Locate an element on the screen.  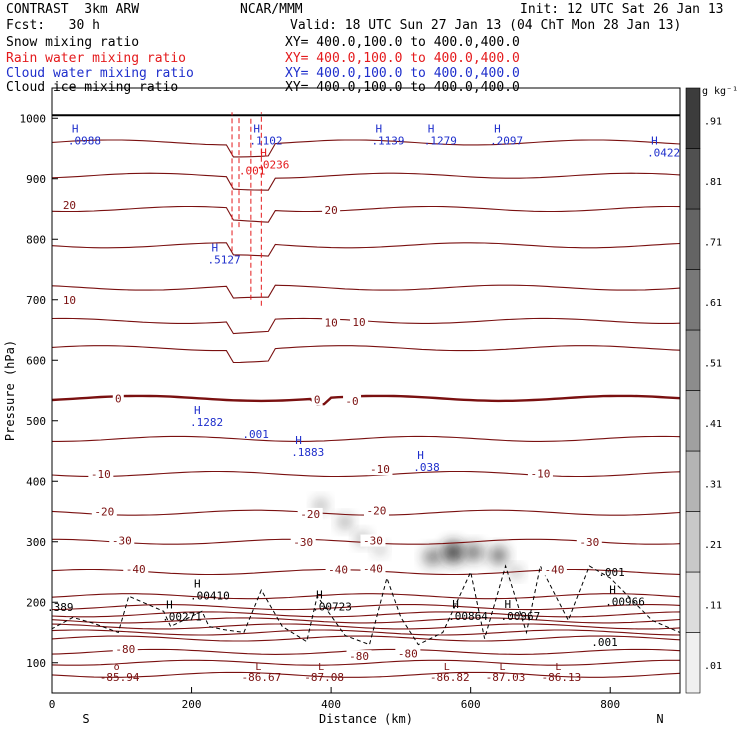
field-xy-snow: XY= 400.0,100.0 to 400.0,400.0 is located at coordinates (402, 42).